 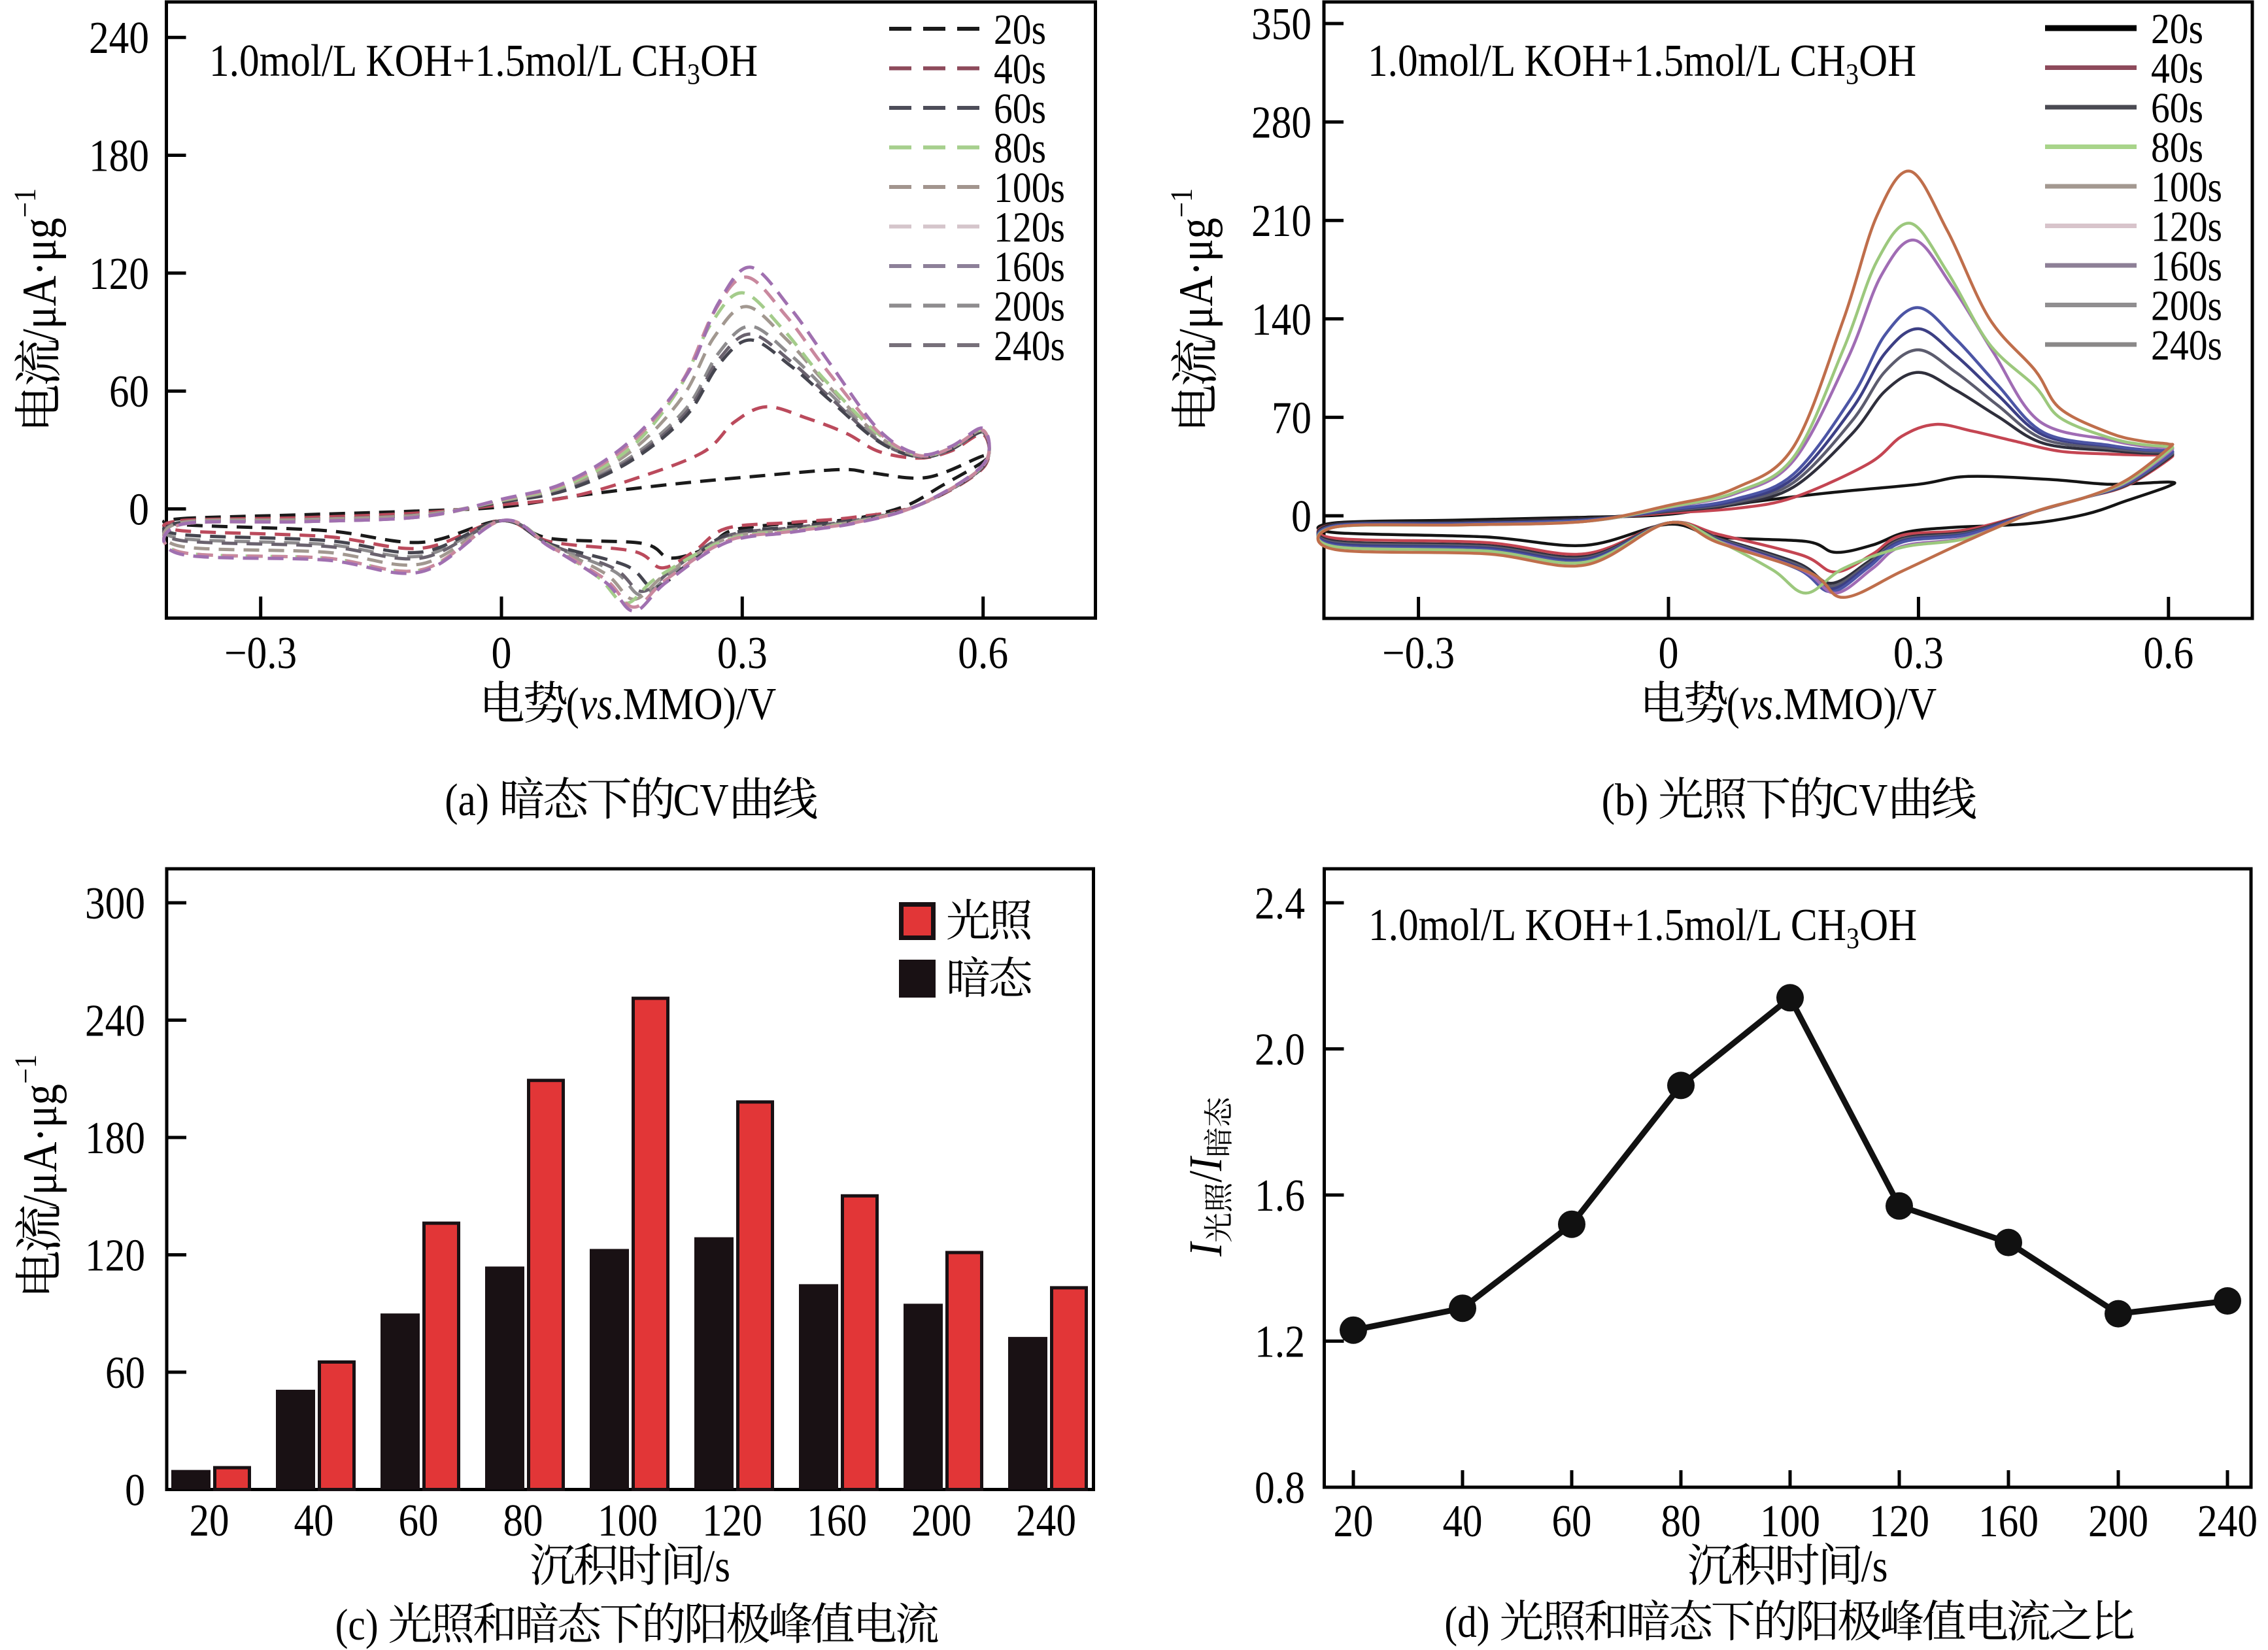 I want to click on svg-text: (d), so click(x=1471, y=1622).